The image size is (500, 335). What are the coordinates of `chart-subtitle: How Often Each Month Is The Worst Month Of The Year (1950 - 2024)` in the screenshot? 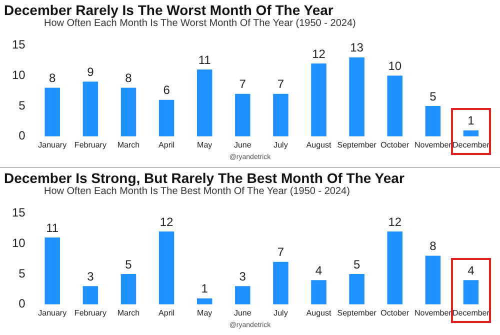 It's located at (200, 24).